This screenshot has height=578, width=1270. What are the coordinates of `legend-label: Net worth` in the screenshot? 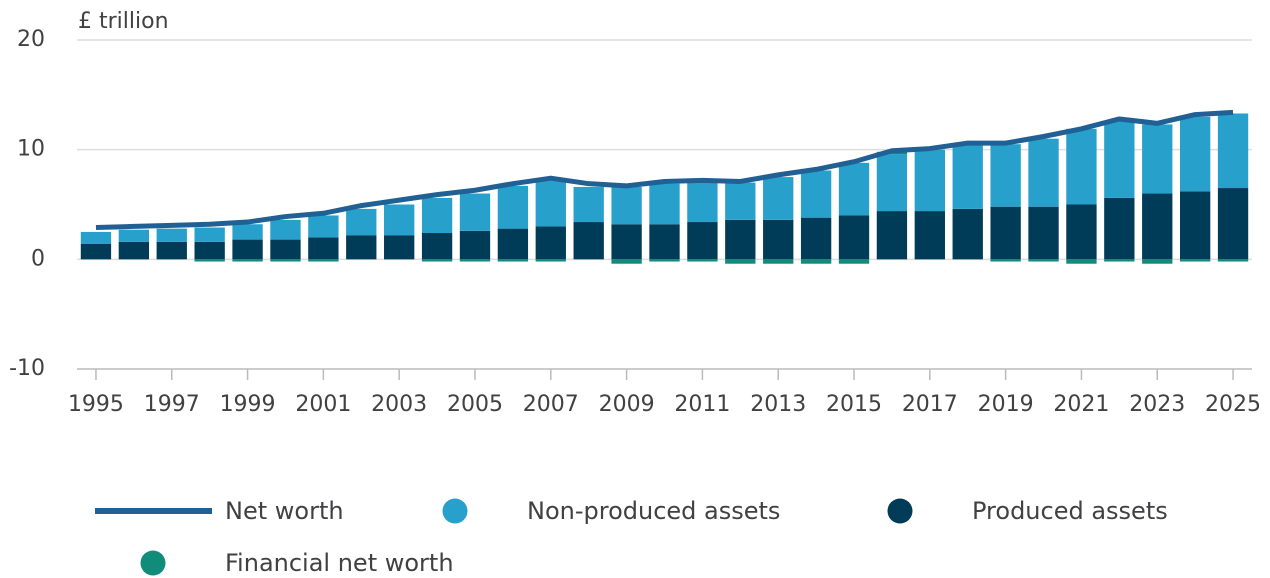 It's located at (284, 511).